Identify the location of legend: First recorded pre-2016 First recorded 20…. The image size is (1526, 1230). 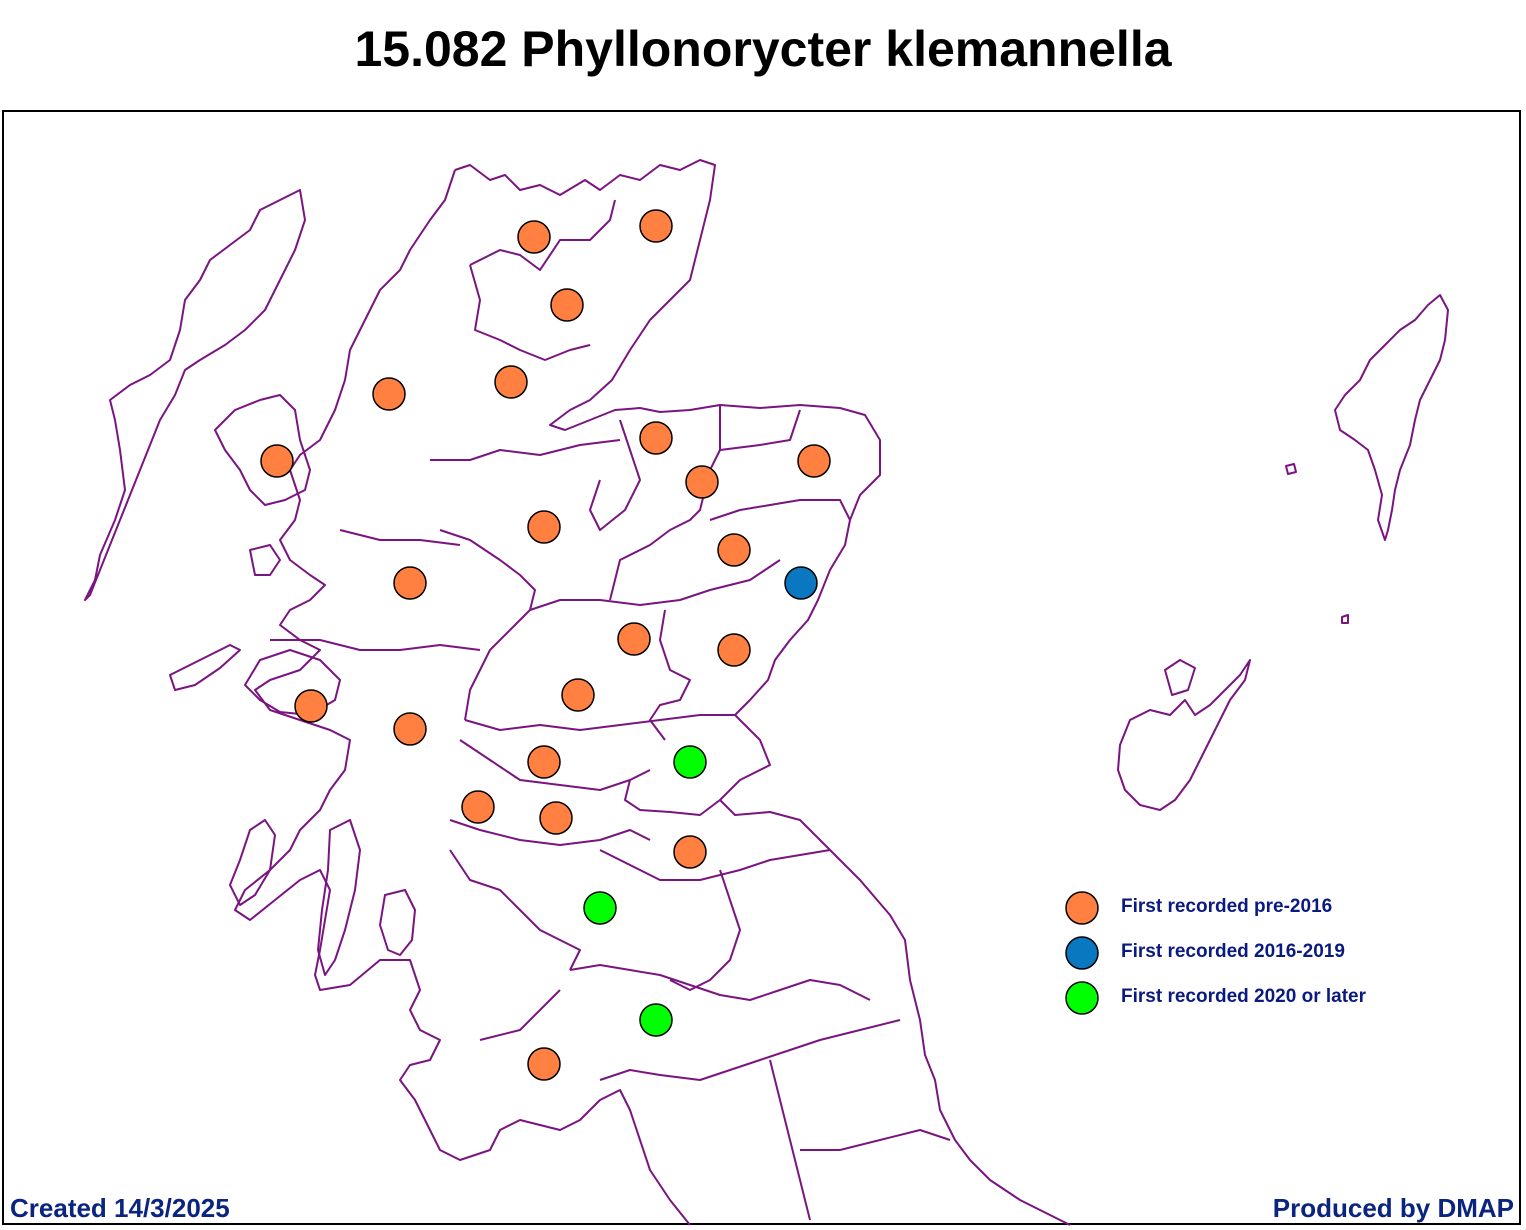
(1216, 953).